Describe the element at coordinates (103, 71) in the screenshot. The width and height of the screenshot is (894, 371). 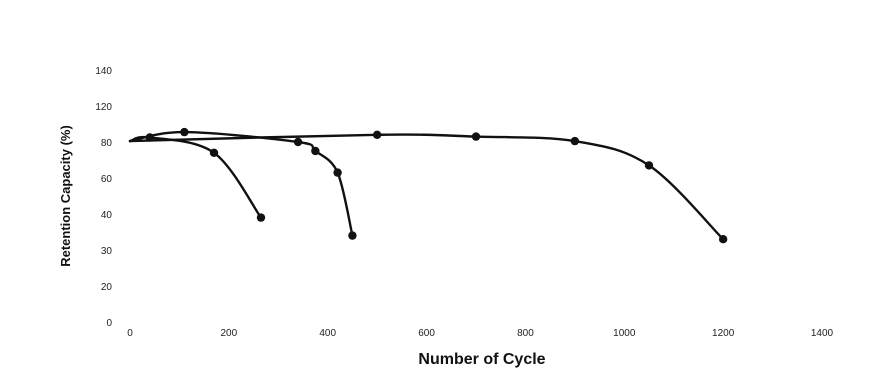
I see `y-tick-label: 140` at that location.